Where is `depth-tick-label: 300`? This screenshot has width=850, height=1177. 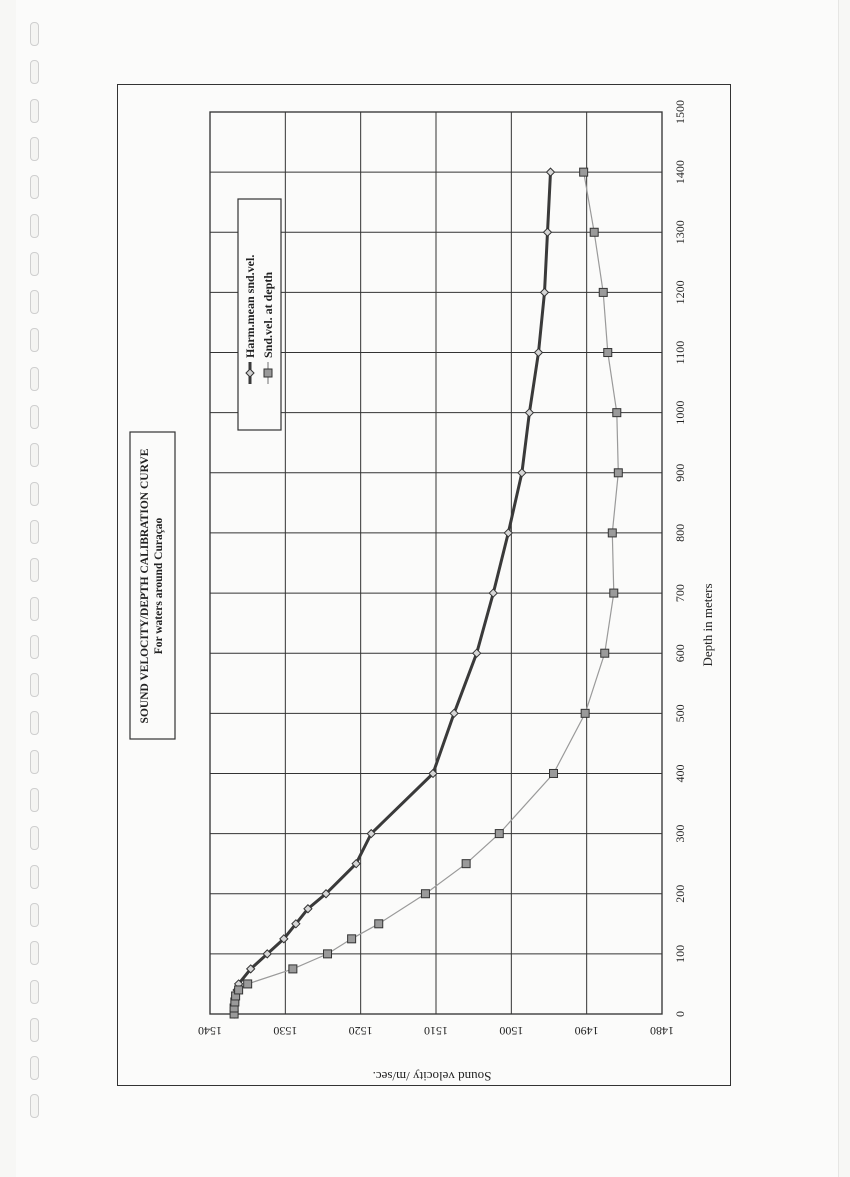
depth-tick-label: 300 is located at coordinates (680, 834).